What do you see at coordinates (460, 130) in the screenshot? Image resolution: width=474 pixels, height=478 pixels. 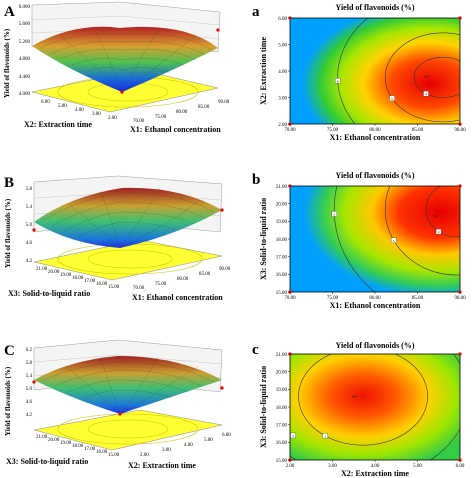 I see `x-tick-label: 90.00` at bounding box center [460, 130].